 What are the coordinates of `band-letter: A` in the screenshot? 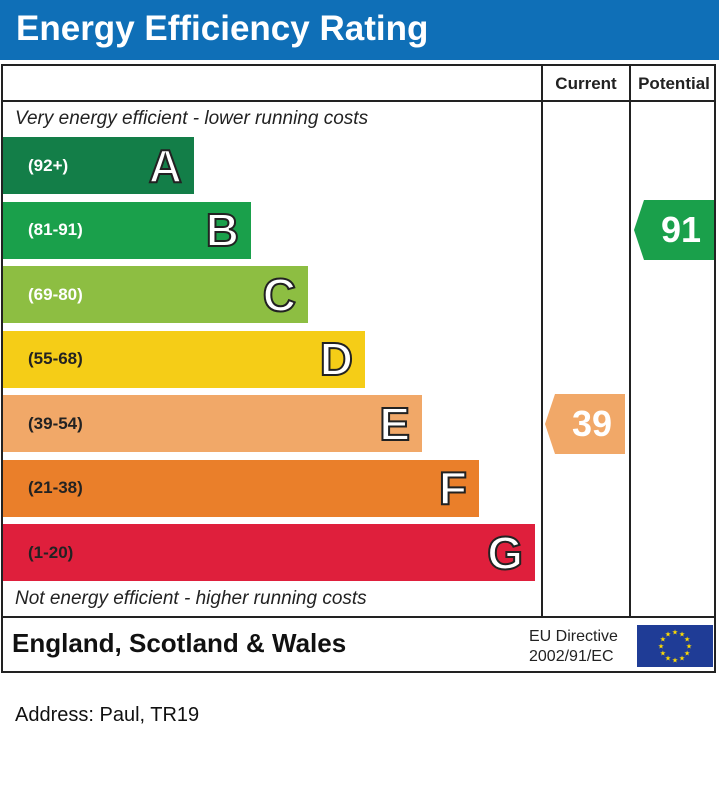 It's located at (165, 165).